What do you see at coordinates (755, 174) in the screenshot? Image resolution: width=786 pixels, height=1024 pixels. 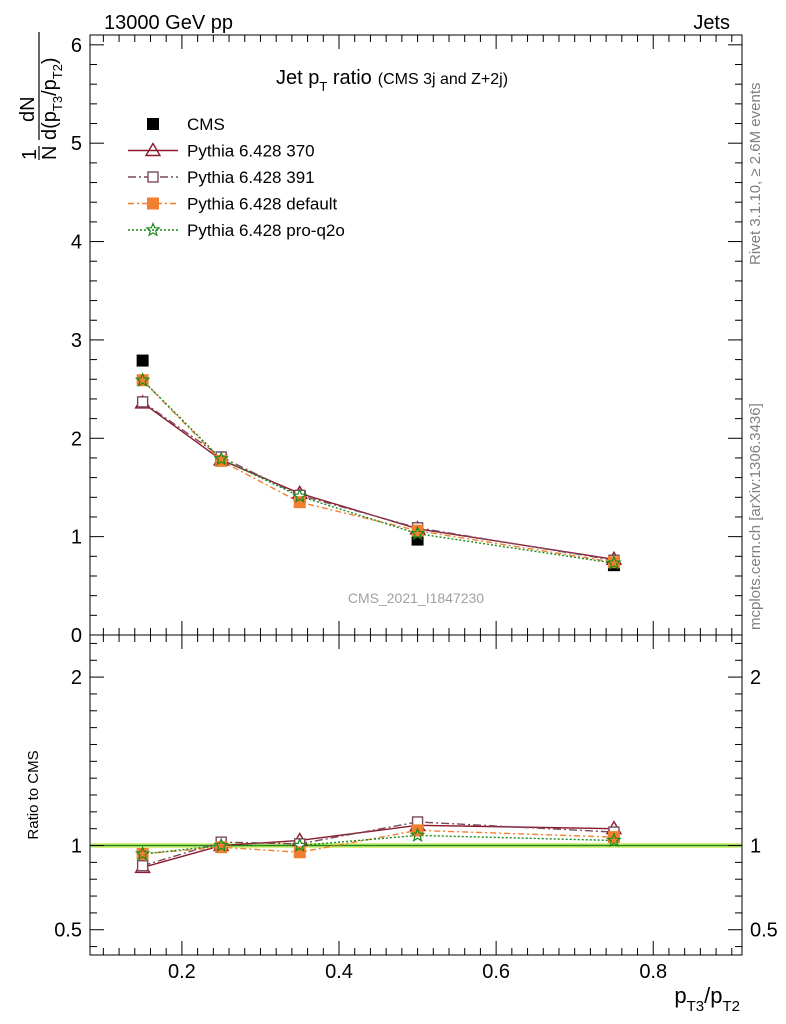 I see `rivet-version-label: Rivet 3.1.10, ≥ 2.6M events` at bounding box center [755, 174].